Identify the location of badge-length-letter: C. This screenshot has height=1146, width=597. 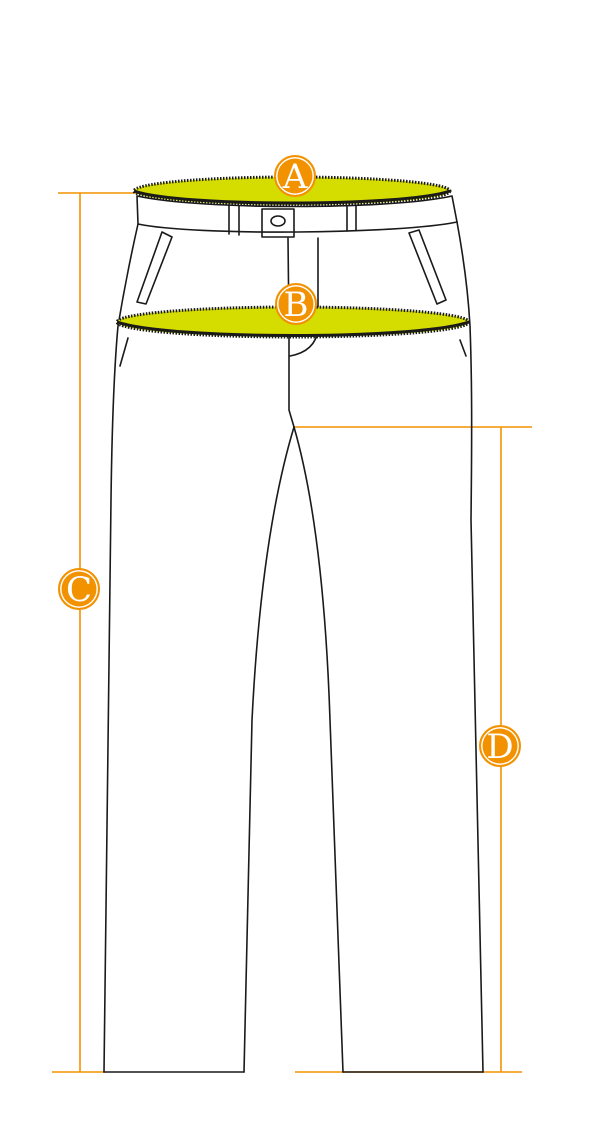
(78, 590).